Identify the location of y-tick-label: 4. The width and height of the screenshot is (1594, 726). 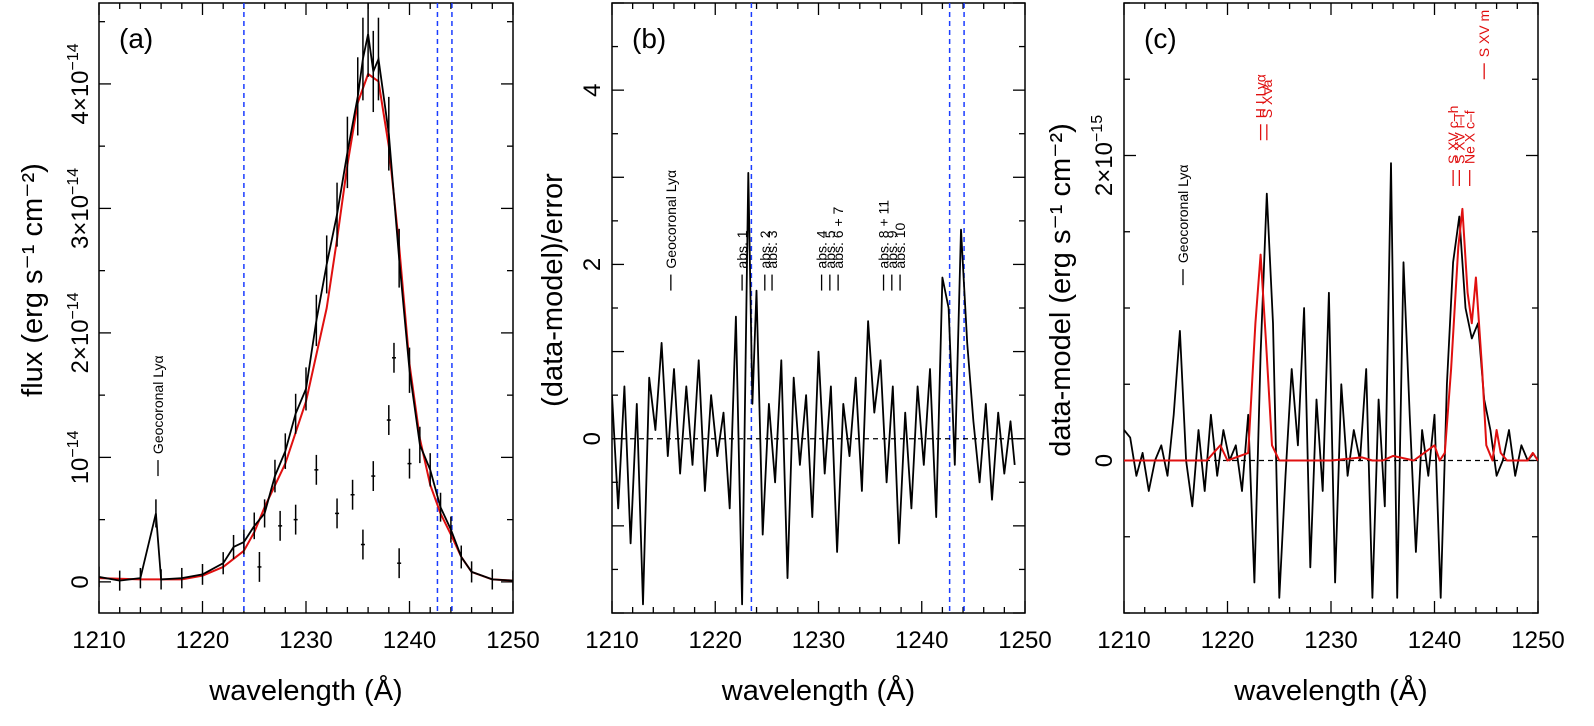
(592, 89).